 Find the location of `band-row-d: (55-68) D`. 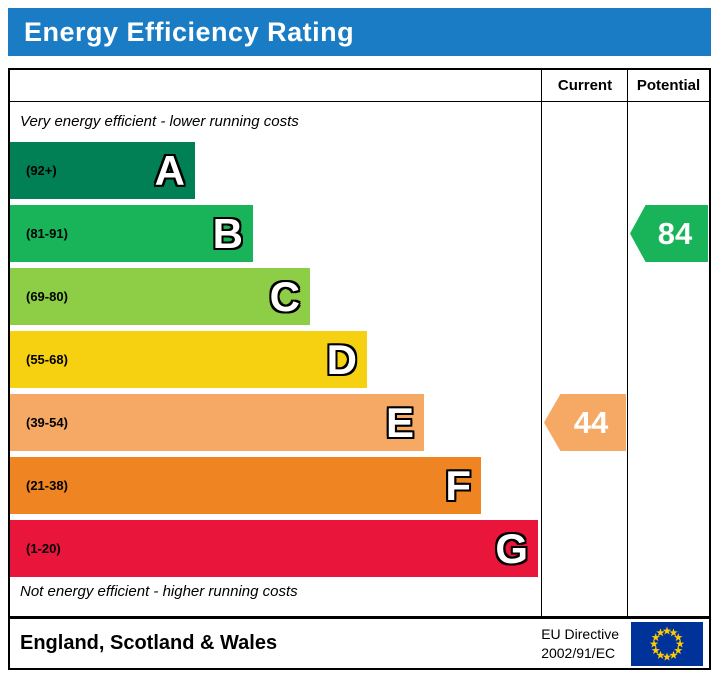

band-row-d: (55-68) D is located at coordinates (359, 359).